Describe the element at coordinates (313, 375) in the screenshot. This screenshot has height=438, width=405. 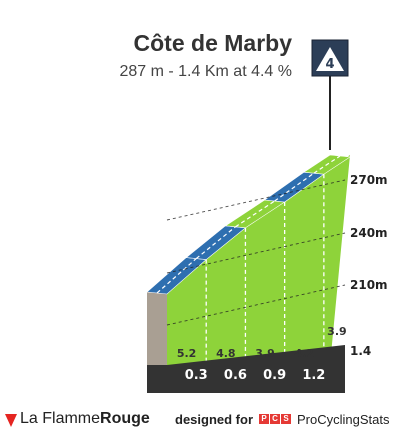
I see `km-marker-label-3: 1.2` at that location.